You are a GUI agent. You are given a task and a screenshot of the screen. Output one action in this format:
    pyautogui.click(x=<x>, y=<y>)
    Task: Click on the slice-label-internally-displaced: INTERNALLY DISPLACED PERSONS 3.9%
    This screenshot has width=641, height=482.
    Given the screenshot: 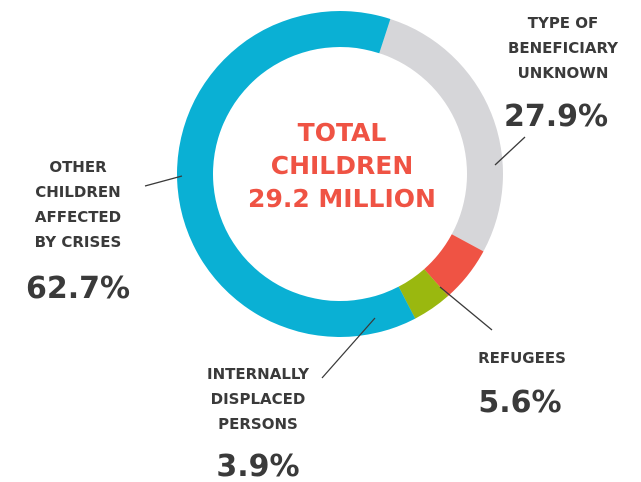 What is the action you would take?
    pyautogui.click(x=258, y=423)
    